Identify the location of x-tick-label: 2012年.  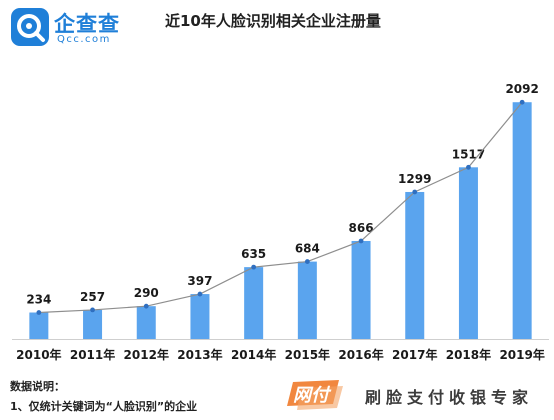
(146, 354).